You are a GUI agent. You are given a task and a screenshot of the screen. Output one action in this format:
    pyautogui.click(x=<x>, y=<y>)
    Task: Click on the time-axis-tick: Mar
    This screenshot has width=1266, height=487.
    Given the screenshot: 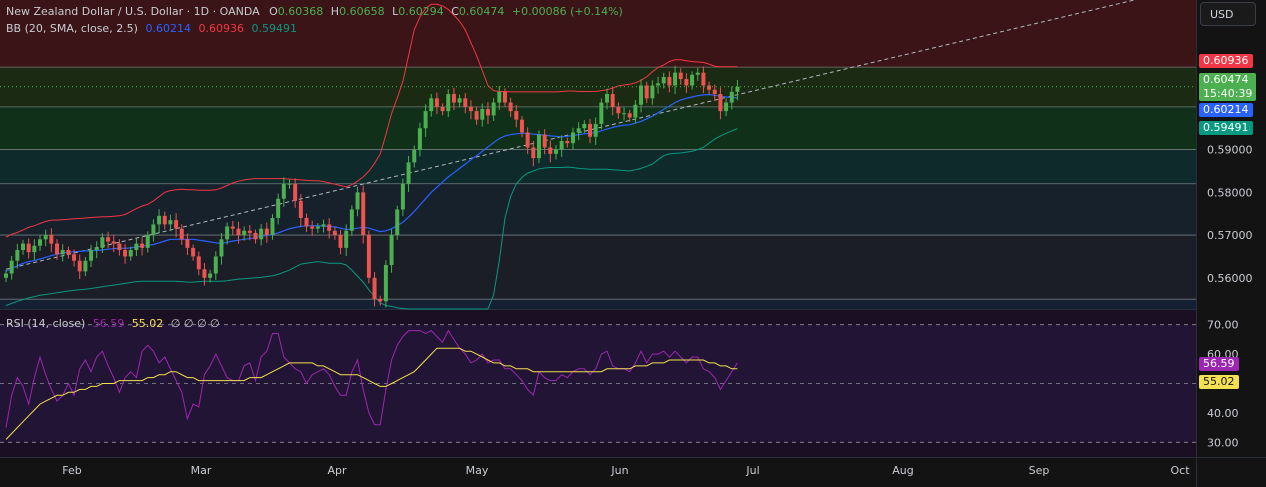 What is the action you would take?
    pyautogui.click(x=201, y=470)
    